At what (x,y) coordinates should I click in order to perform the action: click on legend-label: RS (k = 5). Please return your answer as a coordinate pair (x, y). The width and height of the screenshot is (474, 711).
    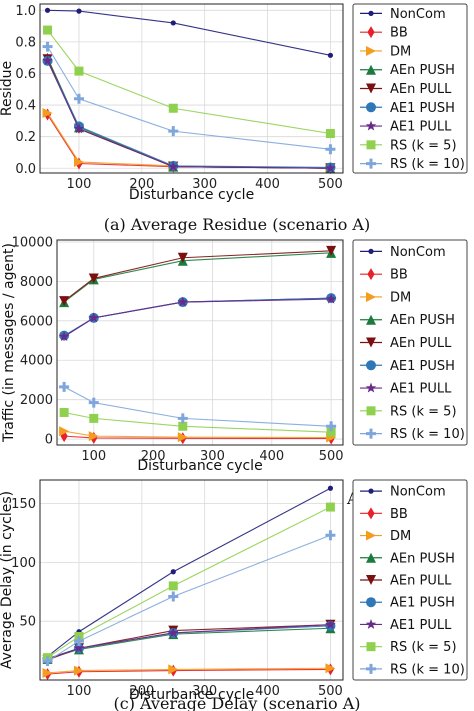
    Looking at the image, I should click on (423, 411).